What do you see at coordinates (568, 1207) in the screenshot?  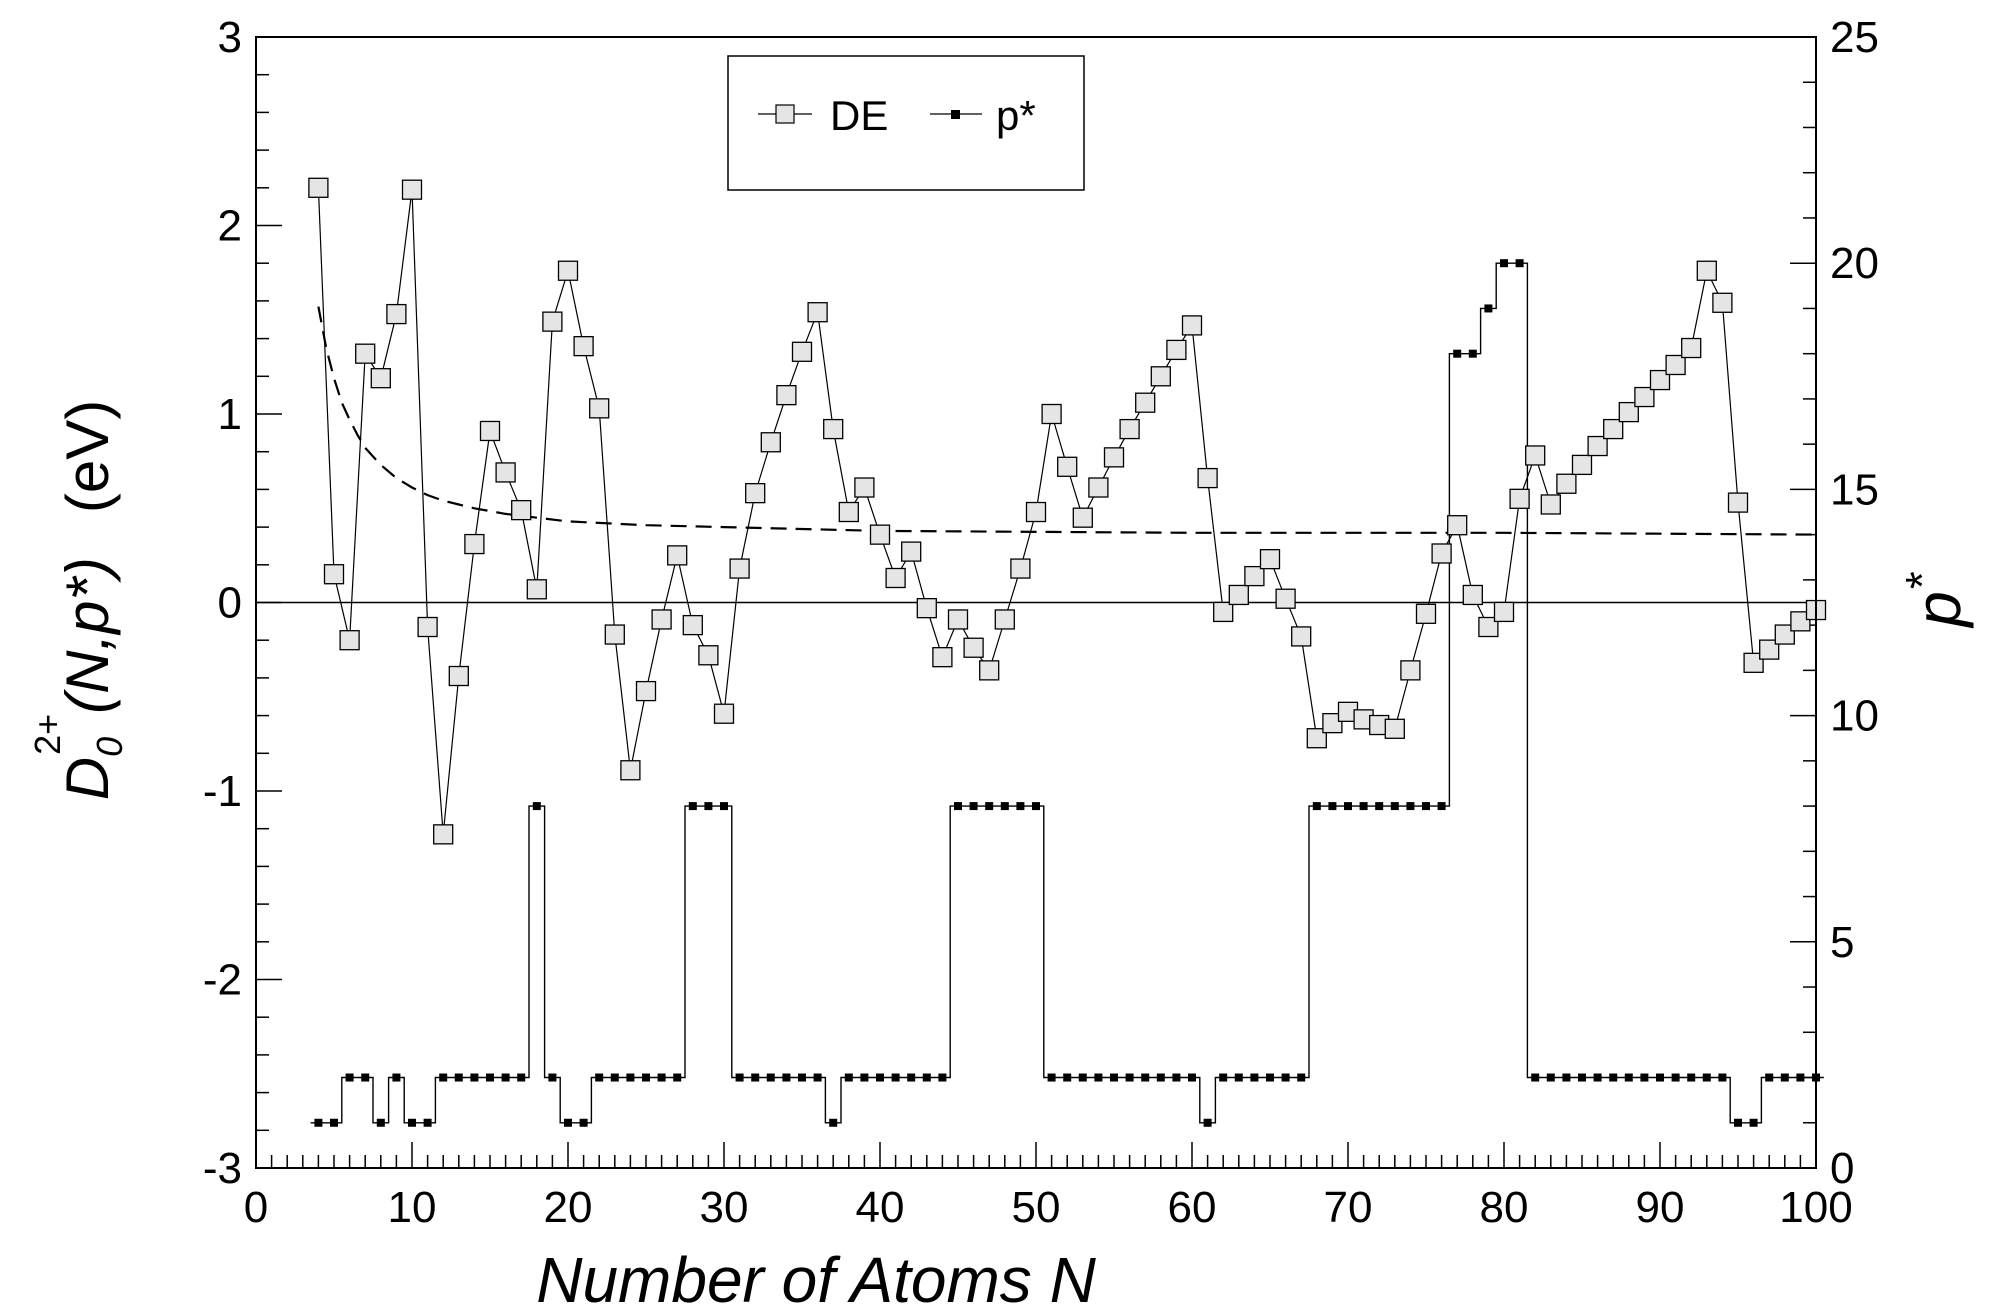 I see `x-tick-label: 20` at bounding box center [568, 1207].